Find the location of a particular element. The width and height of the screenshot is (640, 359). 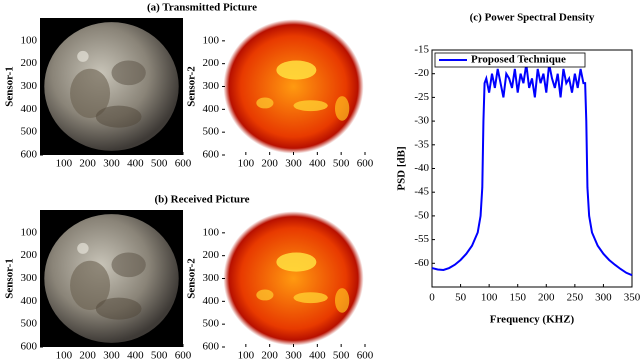

x-tick-label: 50 is located at coordinates (461, 298).